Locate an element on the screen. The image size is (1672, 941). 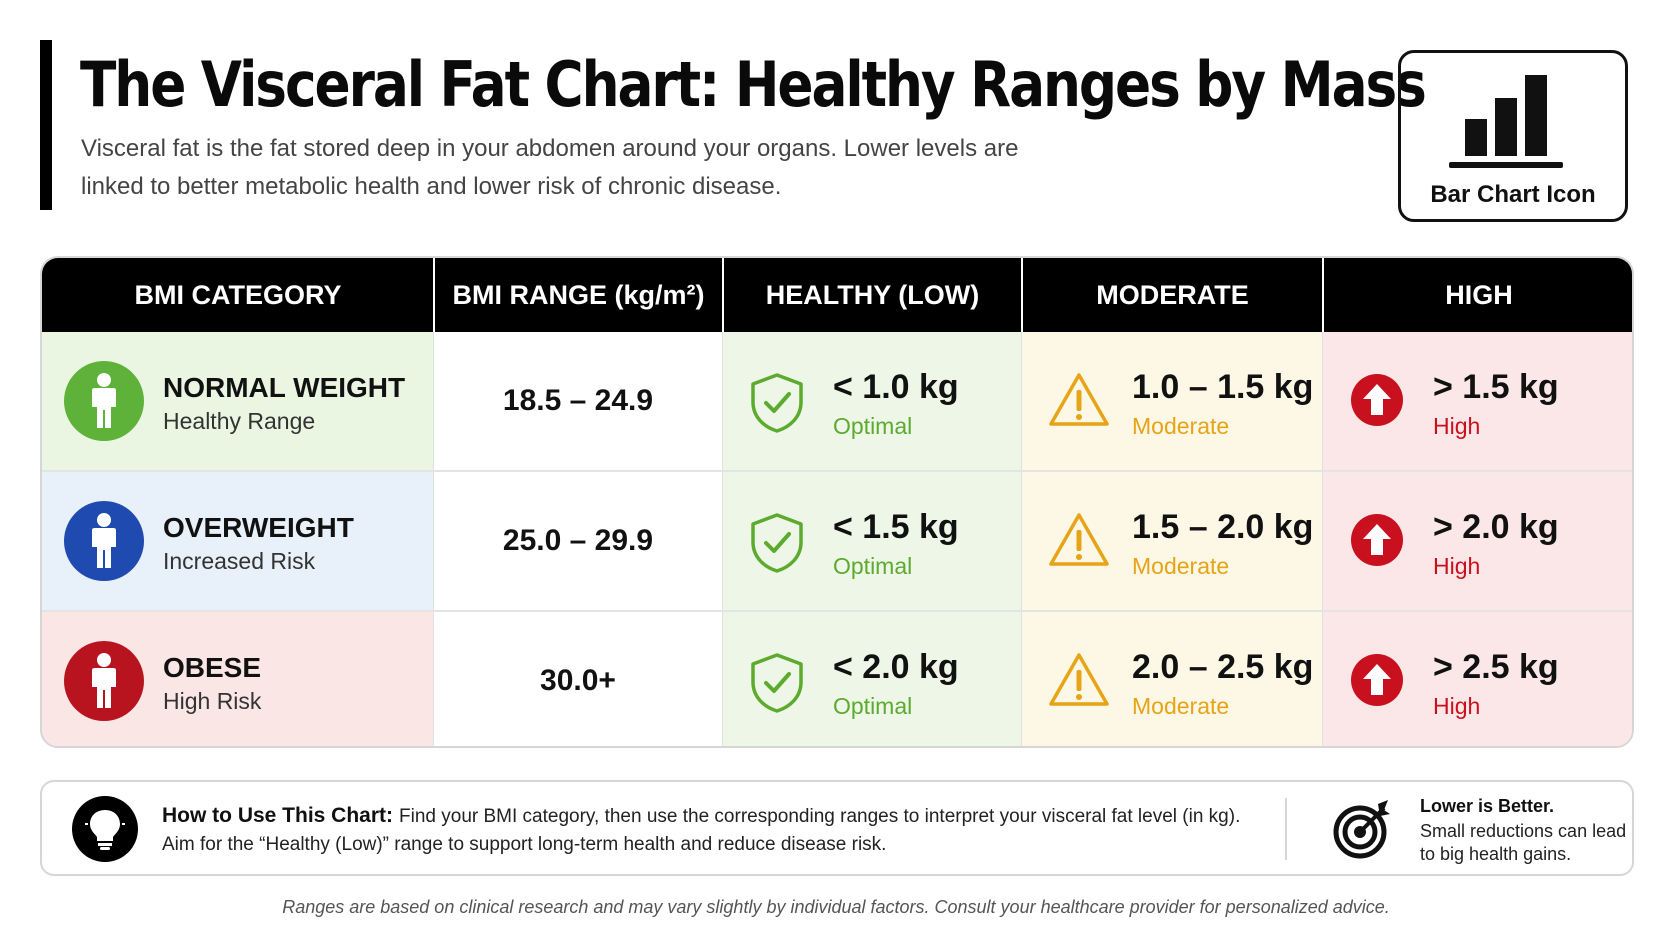
healthy-value: < 2.0 kg is located at coordinates (896, 667).